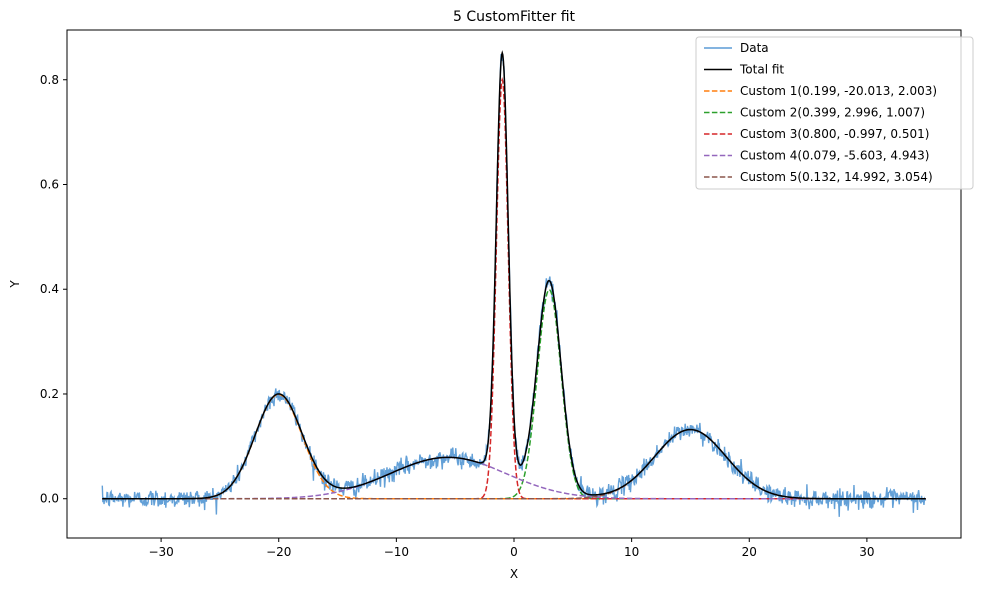 The image size is (989, 590). Describe the element at coordinates (49, 394) in the screenshot. I see `y-tick-label: 0.2` at that location.